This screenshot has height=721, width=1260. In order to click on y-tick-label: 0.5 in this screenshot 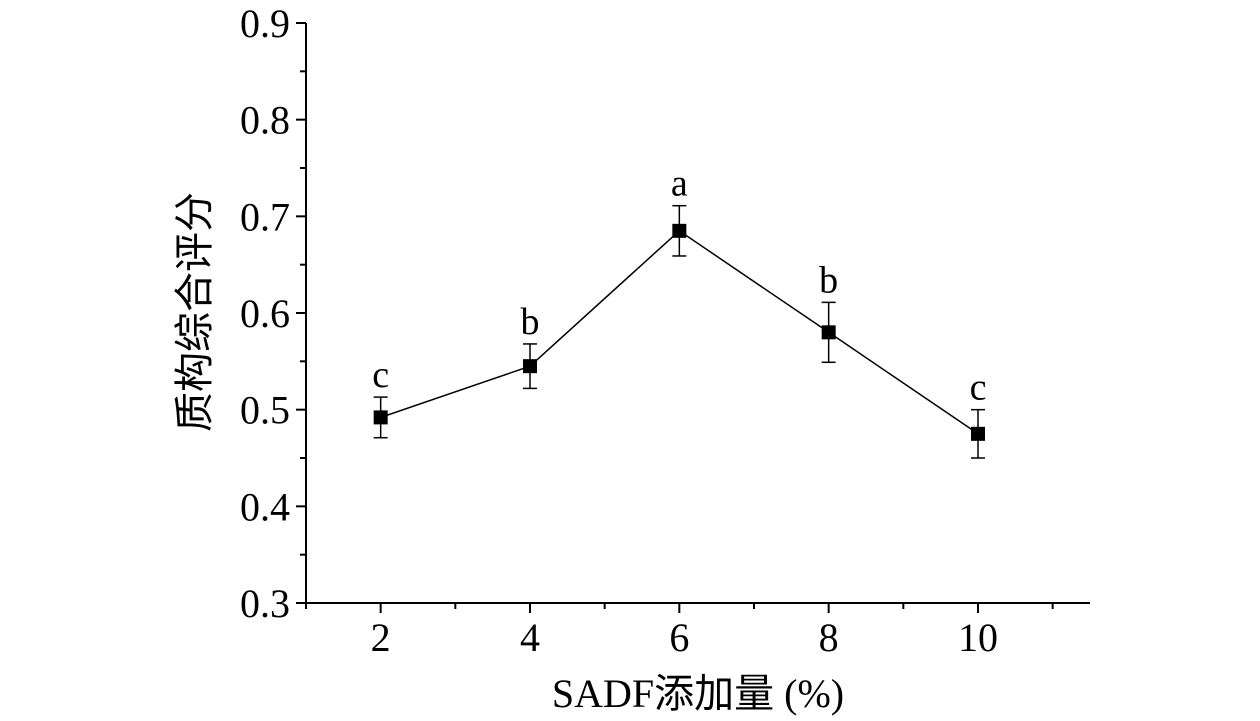, I will do `click(265, 410)`.